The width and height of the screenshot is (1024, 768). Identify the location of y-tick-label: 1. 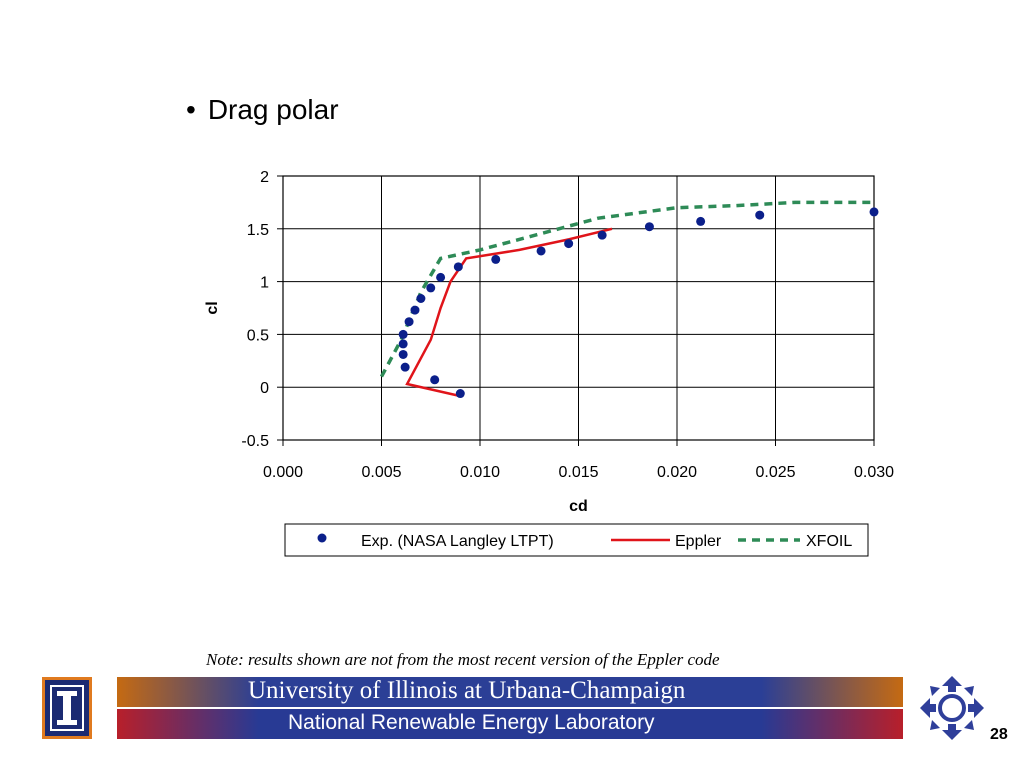
(264, 283).